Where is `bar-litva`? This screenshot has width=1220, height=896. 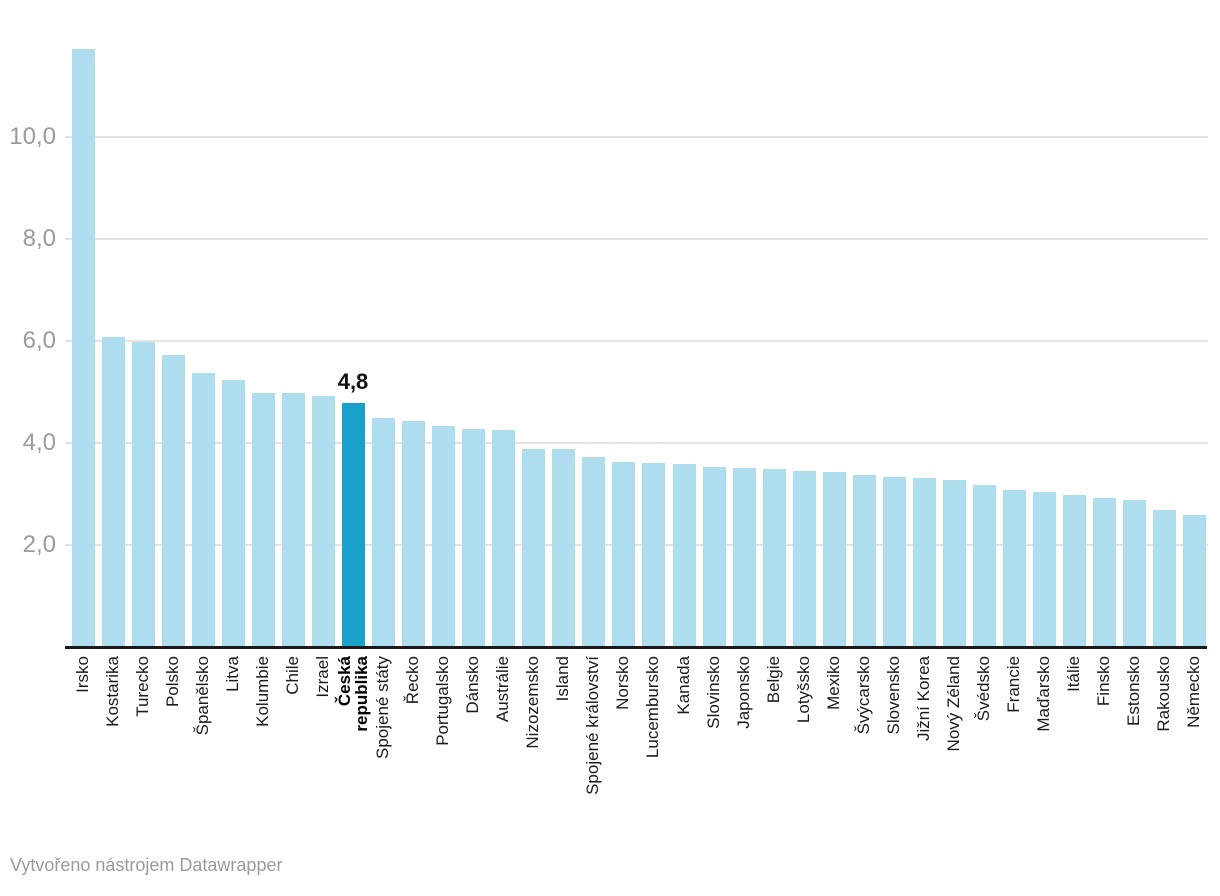 bar-litva is located at coordinates (233, 514).